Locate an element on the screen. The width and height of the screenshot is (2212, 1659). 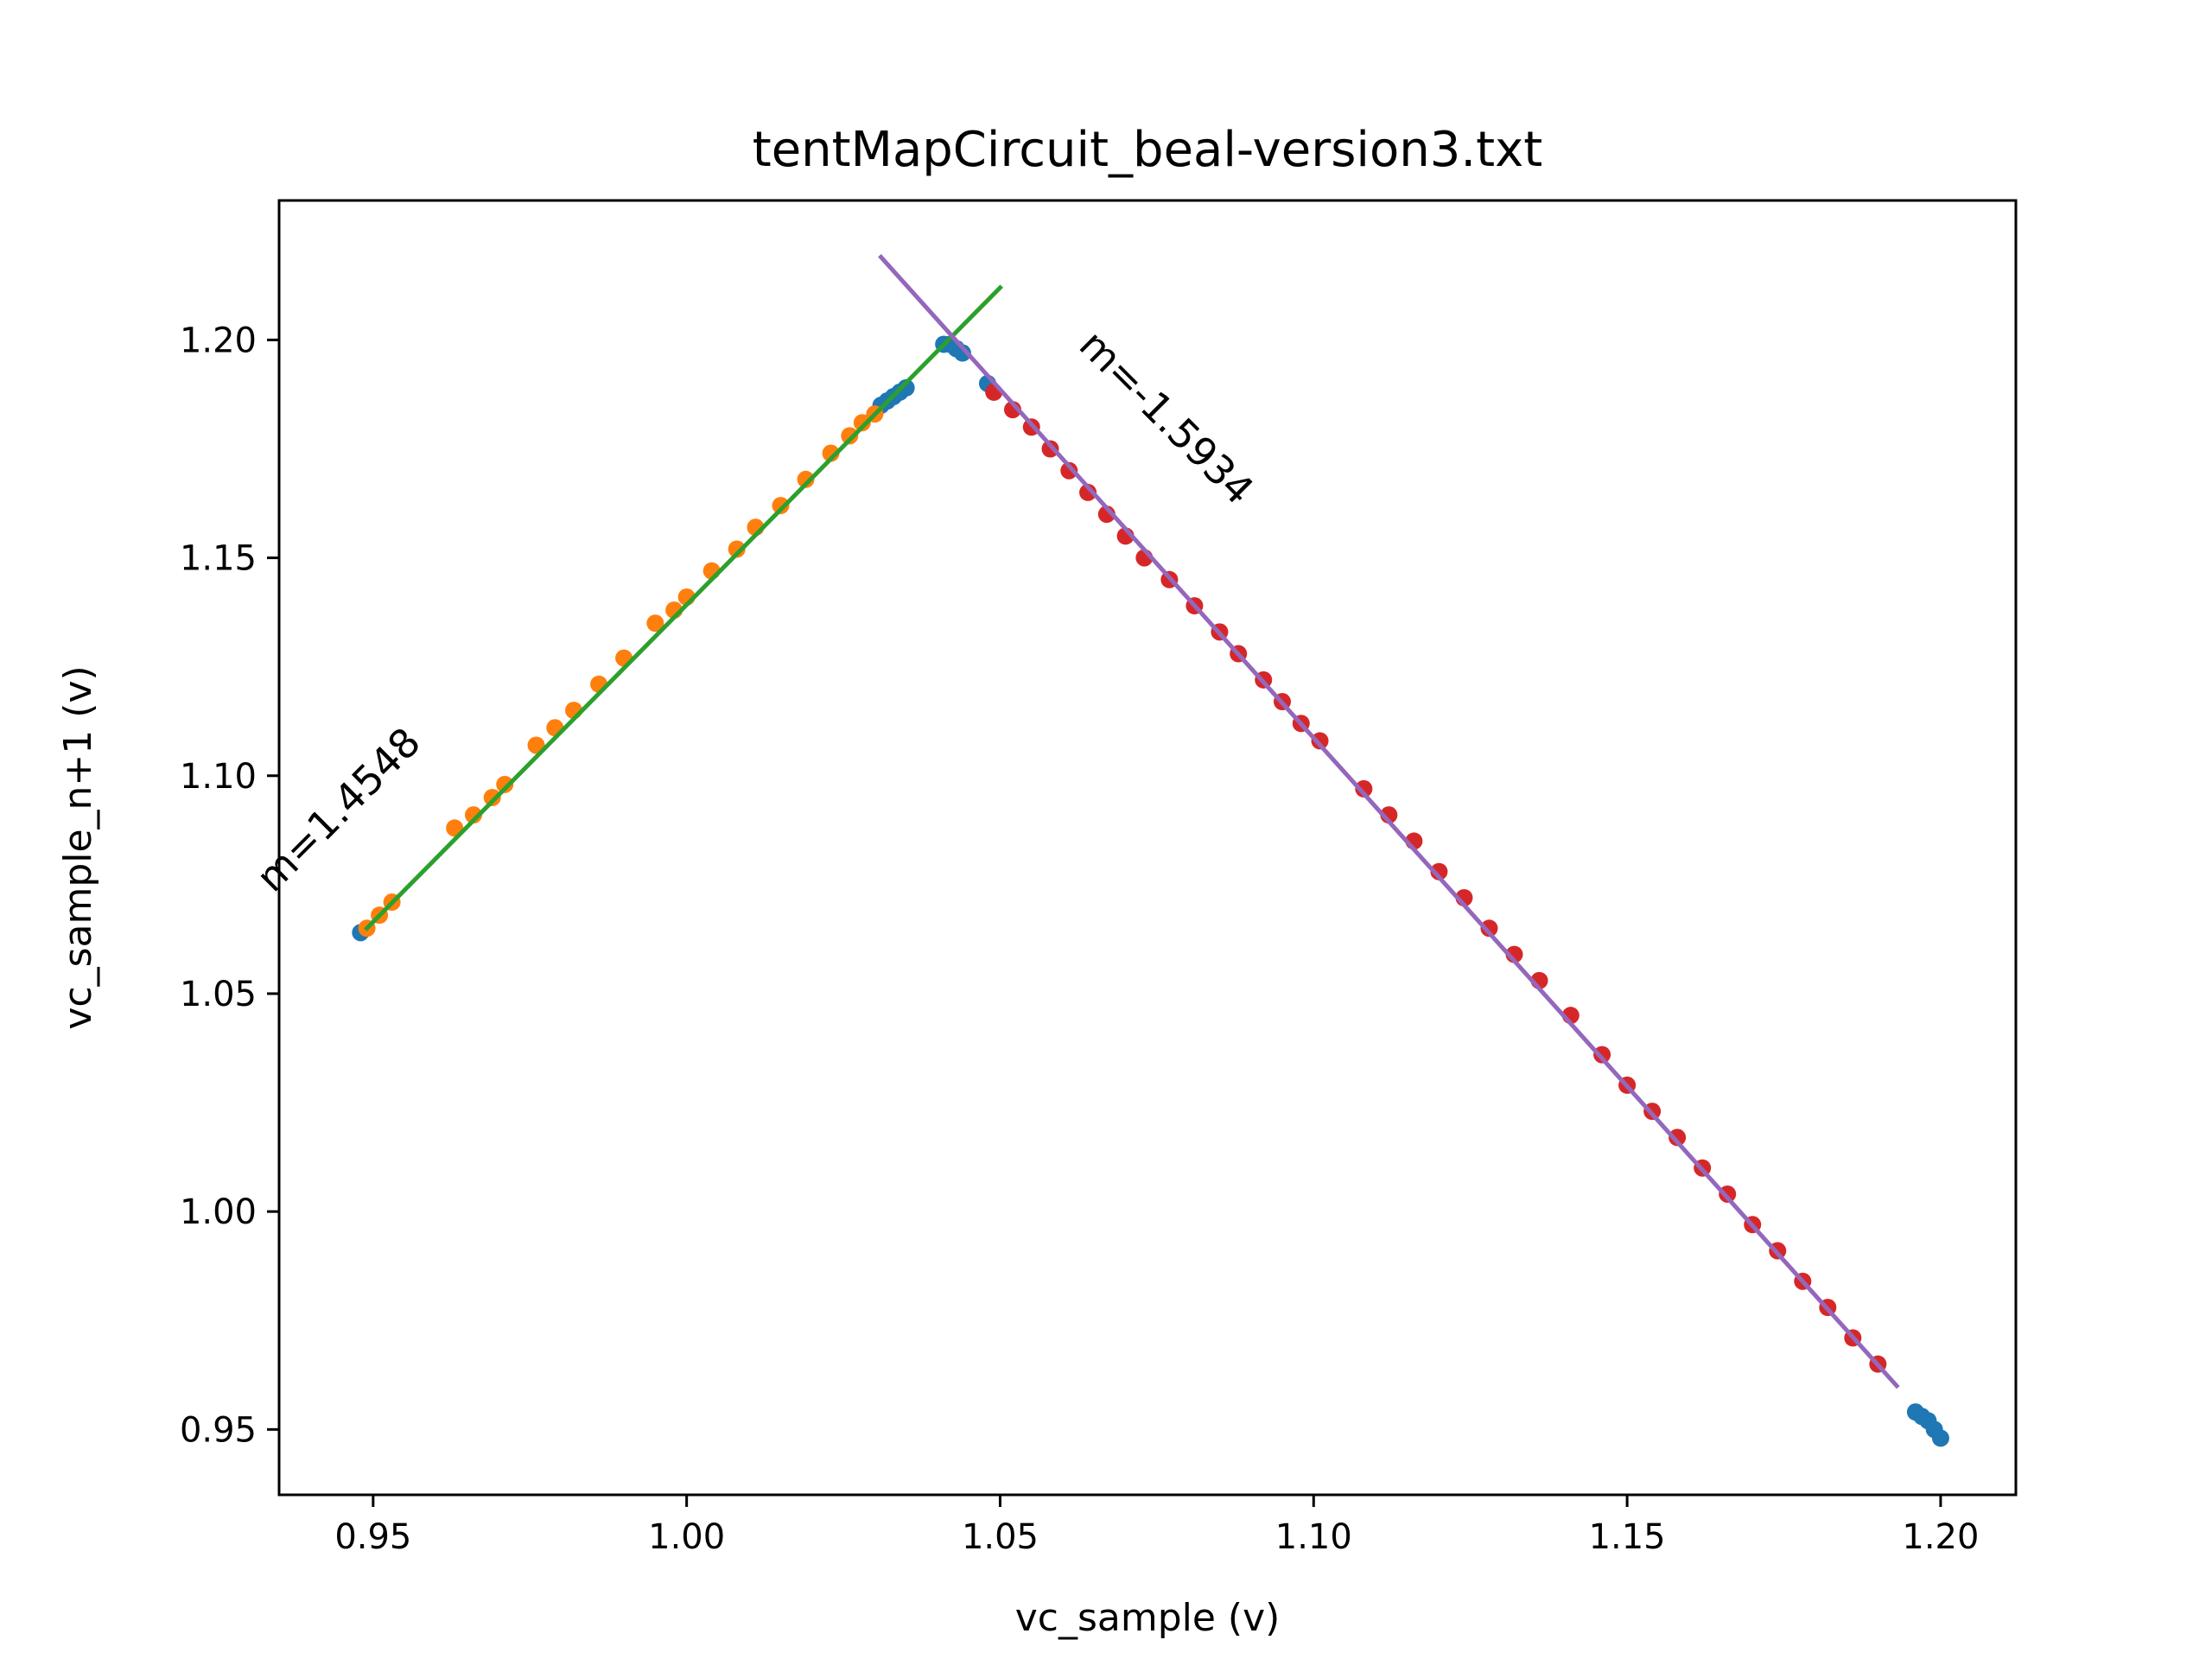
x-tick-label-5: 1.20 is located at coordinates (1940, 1537).